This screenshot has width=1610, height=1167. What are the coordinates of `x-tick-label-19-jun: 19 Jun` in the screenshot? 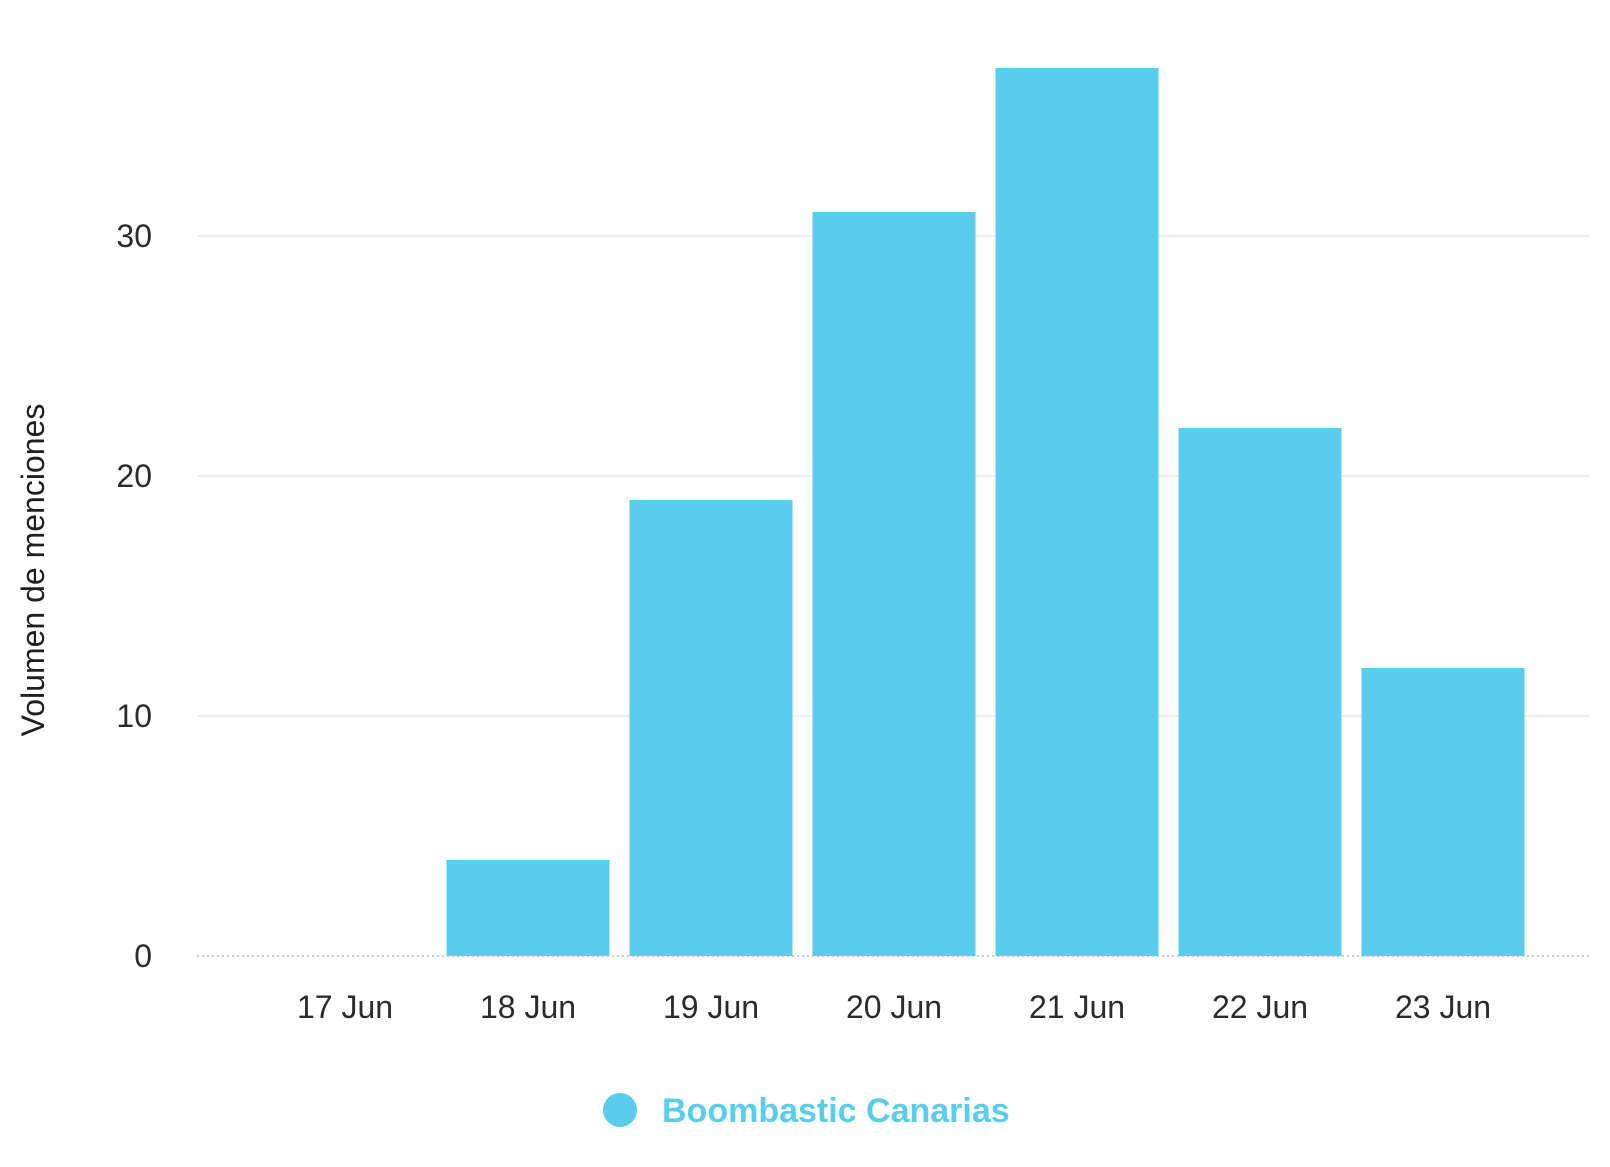 It's located at (711, 1007).